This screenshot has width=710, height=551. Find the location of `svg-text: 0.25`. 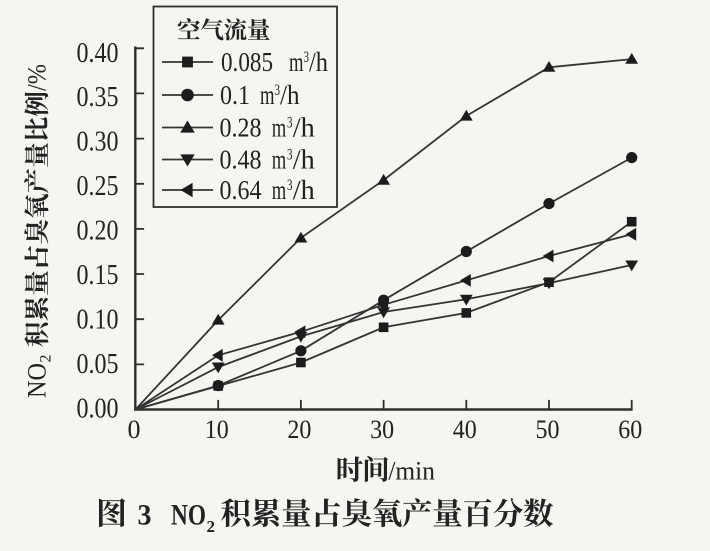

svg-text: 0.25 is located at coordinates (98, 186).